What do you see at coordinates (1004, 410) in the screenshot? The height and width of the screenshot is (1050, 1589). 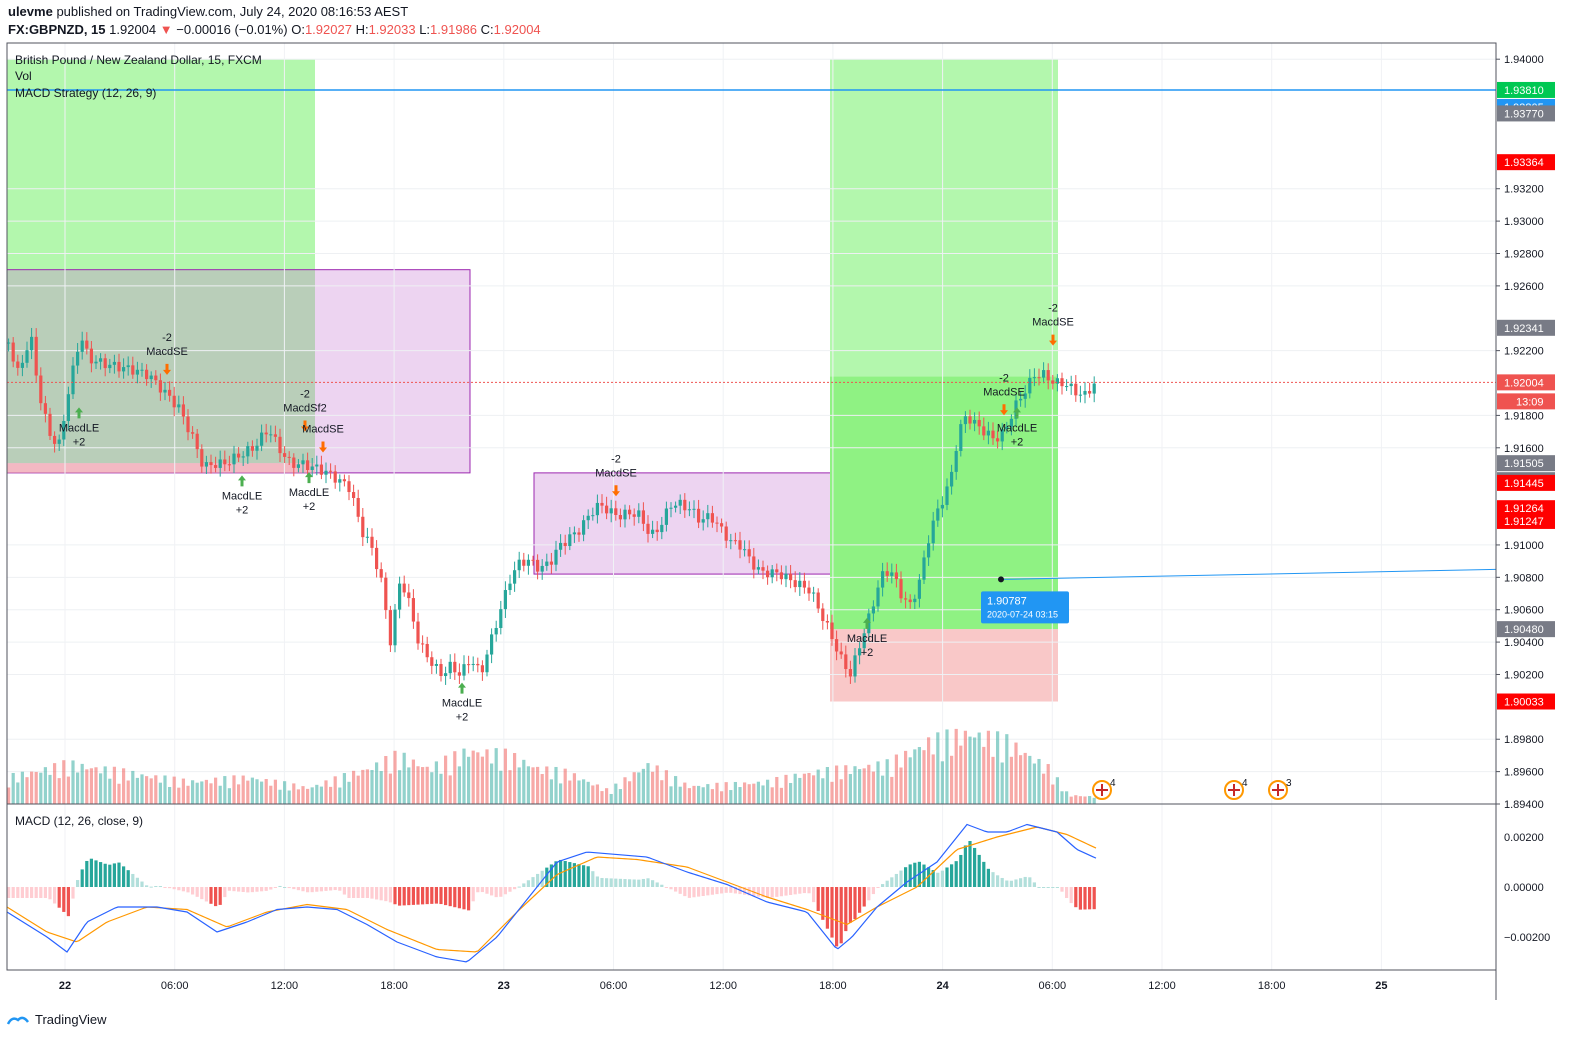 I see `short-entry-arrow-icon` at bounding box center [1004, 410].